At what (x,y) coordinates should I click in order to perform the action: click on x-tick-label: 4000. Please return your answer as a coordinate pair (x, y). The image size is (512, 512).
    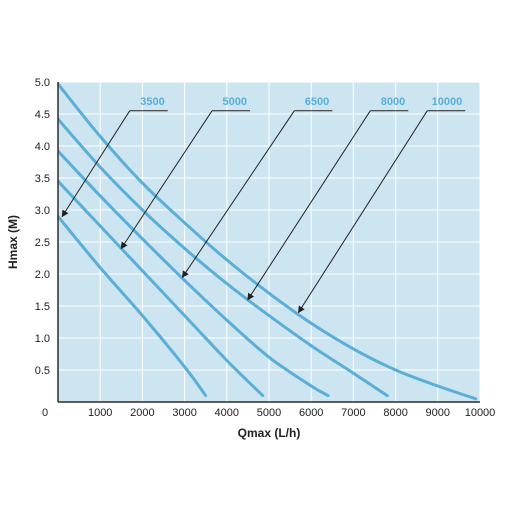
    Looking at the image, I should click on (227, 413).